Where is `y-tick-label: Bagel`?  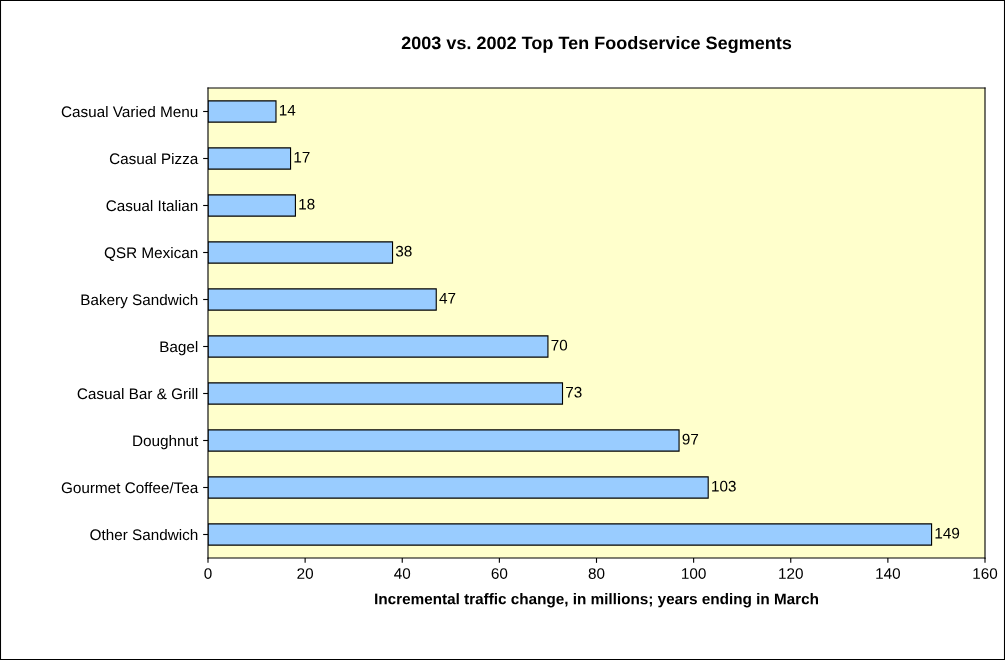 y-tick-label: Bagel is located at coordinates (179, 348).